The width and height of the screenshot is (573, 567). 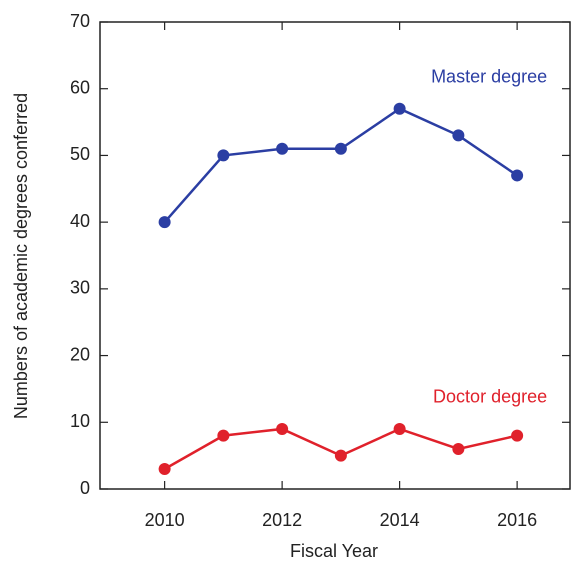 I want to click on y-tick-label: 40, so click(x=80, y=221).